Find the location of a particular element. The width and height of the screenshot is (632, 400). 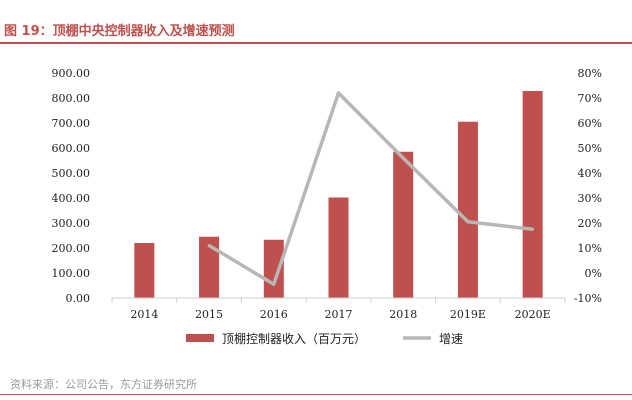

right-tick-label: 50% is located at coordinates (590, 148).